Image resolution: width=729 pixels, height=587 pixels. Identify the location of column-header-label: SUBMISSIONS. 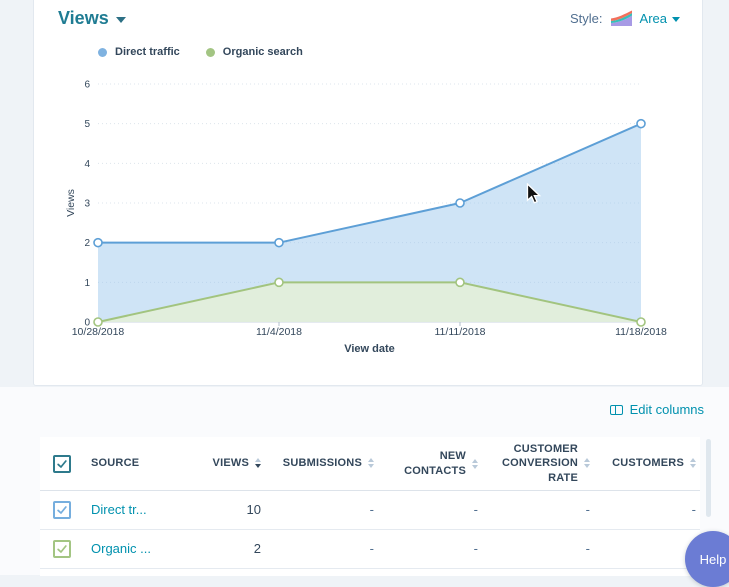
(322, 463).